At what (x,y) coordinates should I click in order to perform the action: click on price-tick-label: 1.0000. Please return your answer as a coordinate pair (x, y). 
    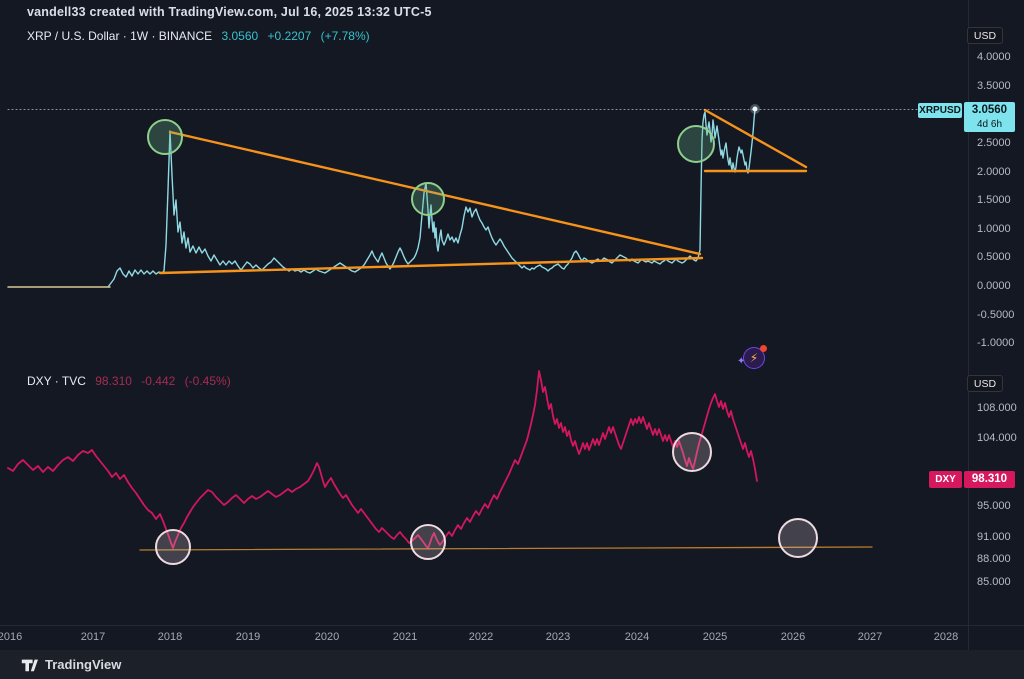
    Looking at the image, I should click on (994, 229).